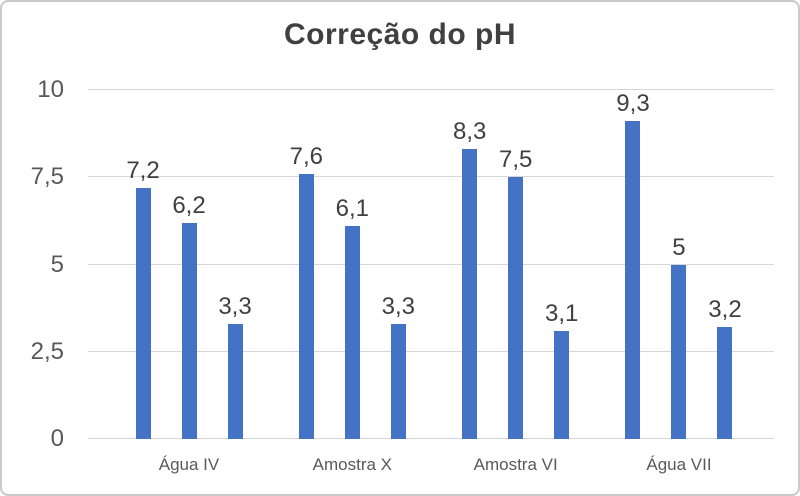 The width and height of the screenshot is (800, 496). I want to click on bar-slot: 5, so click(679, 264).